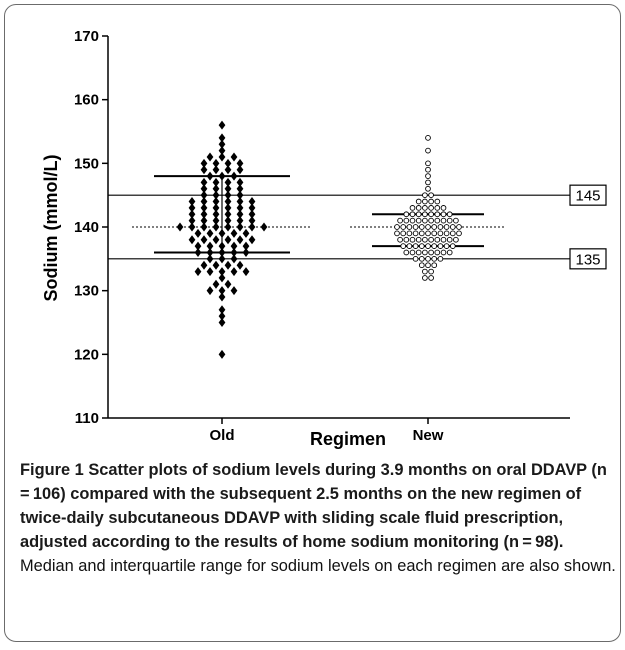 This screenshot has height=650, width=625. What do you see at coordinates (87, 418) in the screenshot?
I see `y-tick-label: 110` at bounding box center [87, 418].